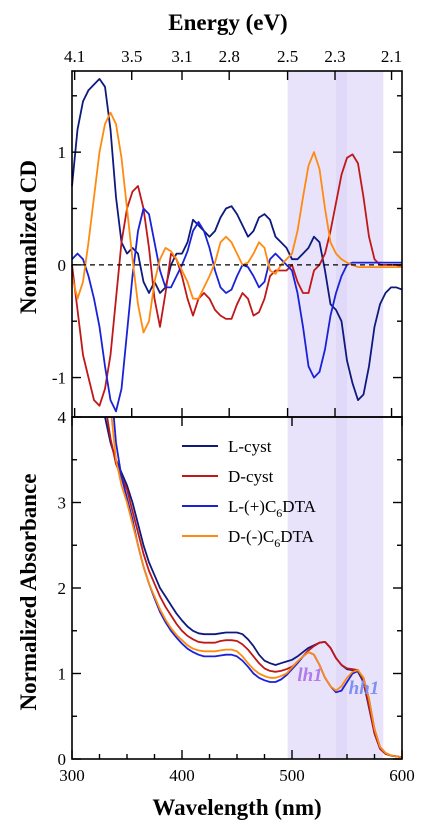 This screenshot has width=421, height=824. I want to click on energy-tick-label: 2.3, so click(334, 56).